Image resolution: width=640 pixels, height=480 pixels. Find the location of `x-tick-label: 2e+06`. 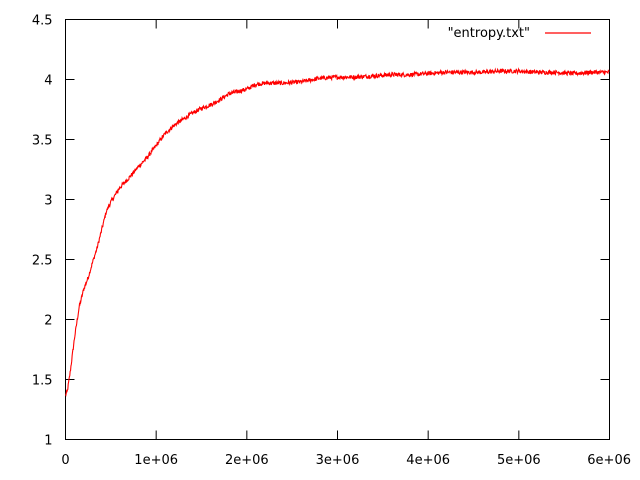

x-tick-label: 2e+06 is located at coordinates (247, 460).